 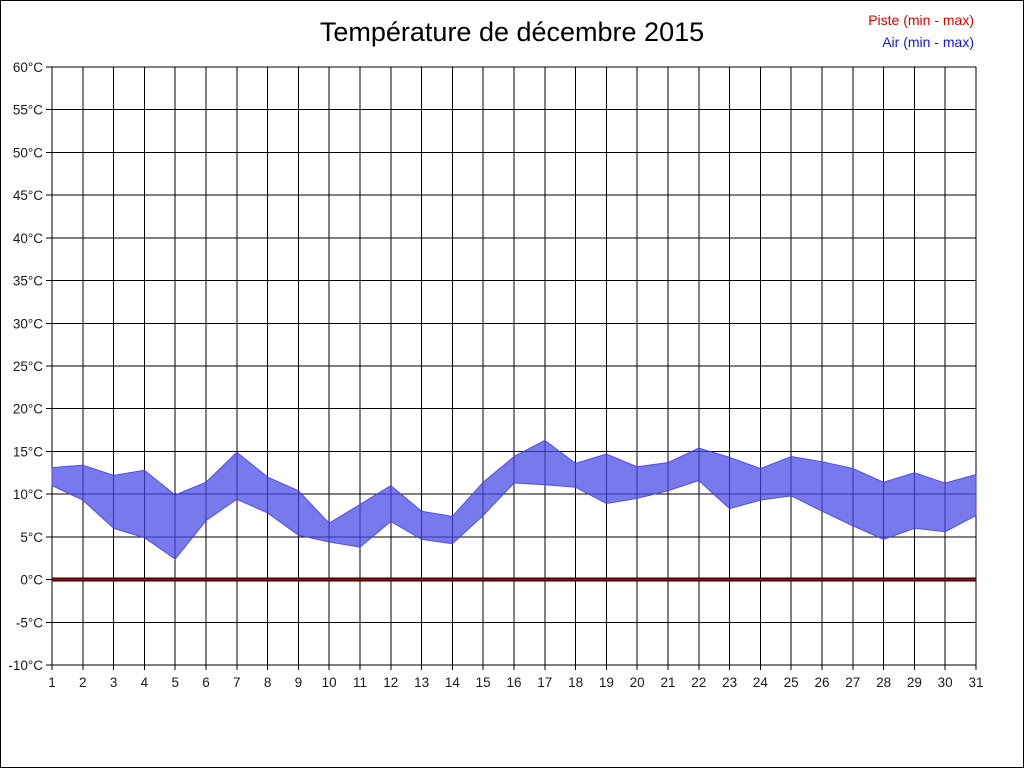 I want to click on air-minmax-band, so click(x=514, y=499).